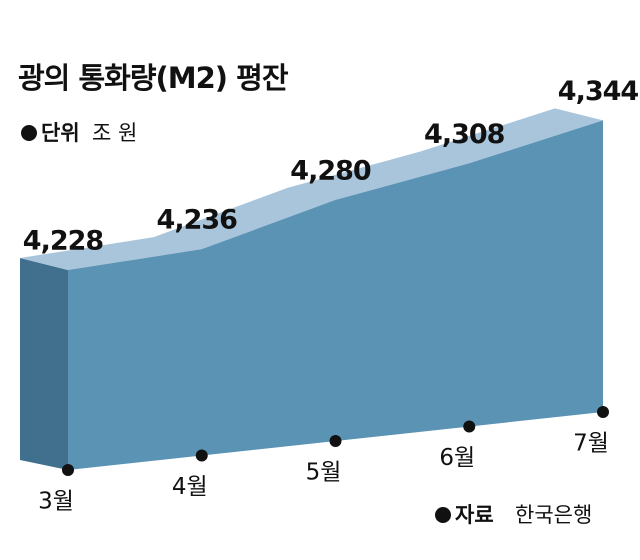 The width and height of the screenshot is (640, 560). What do you see at coordinates (44, 364) in the screenshot?
I see `side-face` at bounding box center [44, 364].